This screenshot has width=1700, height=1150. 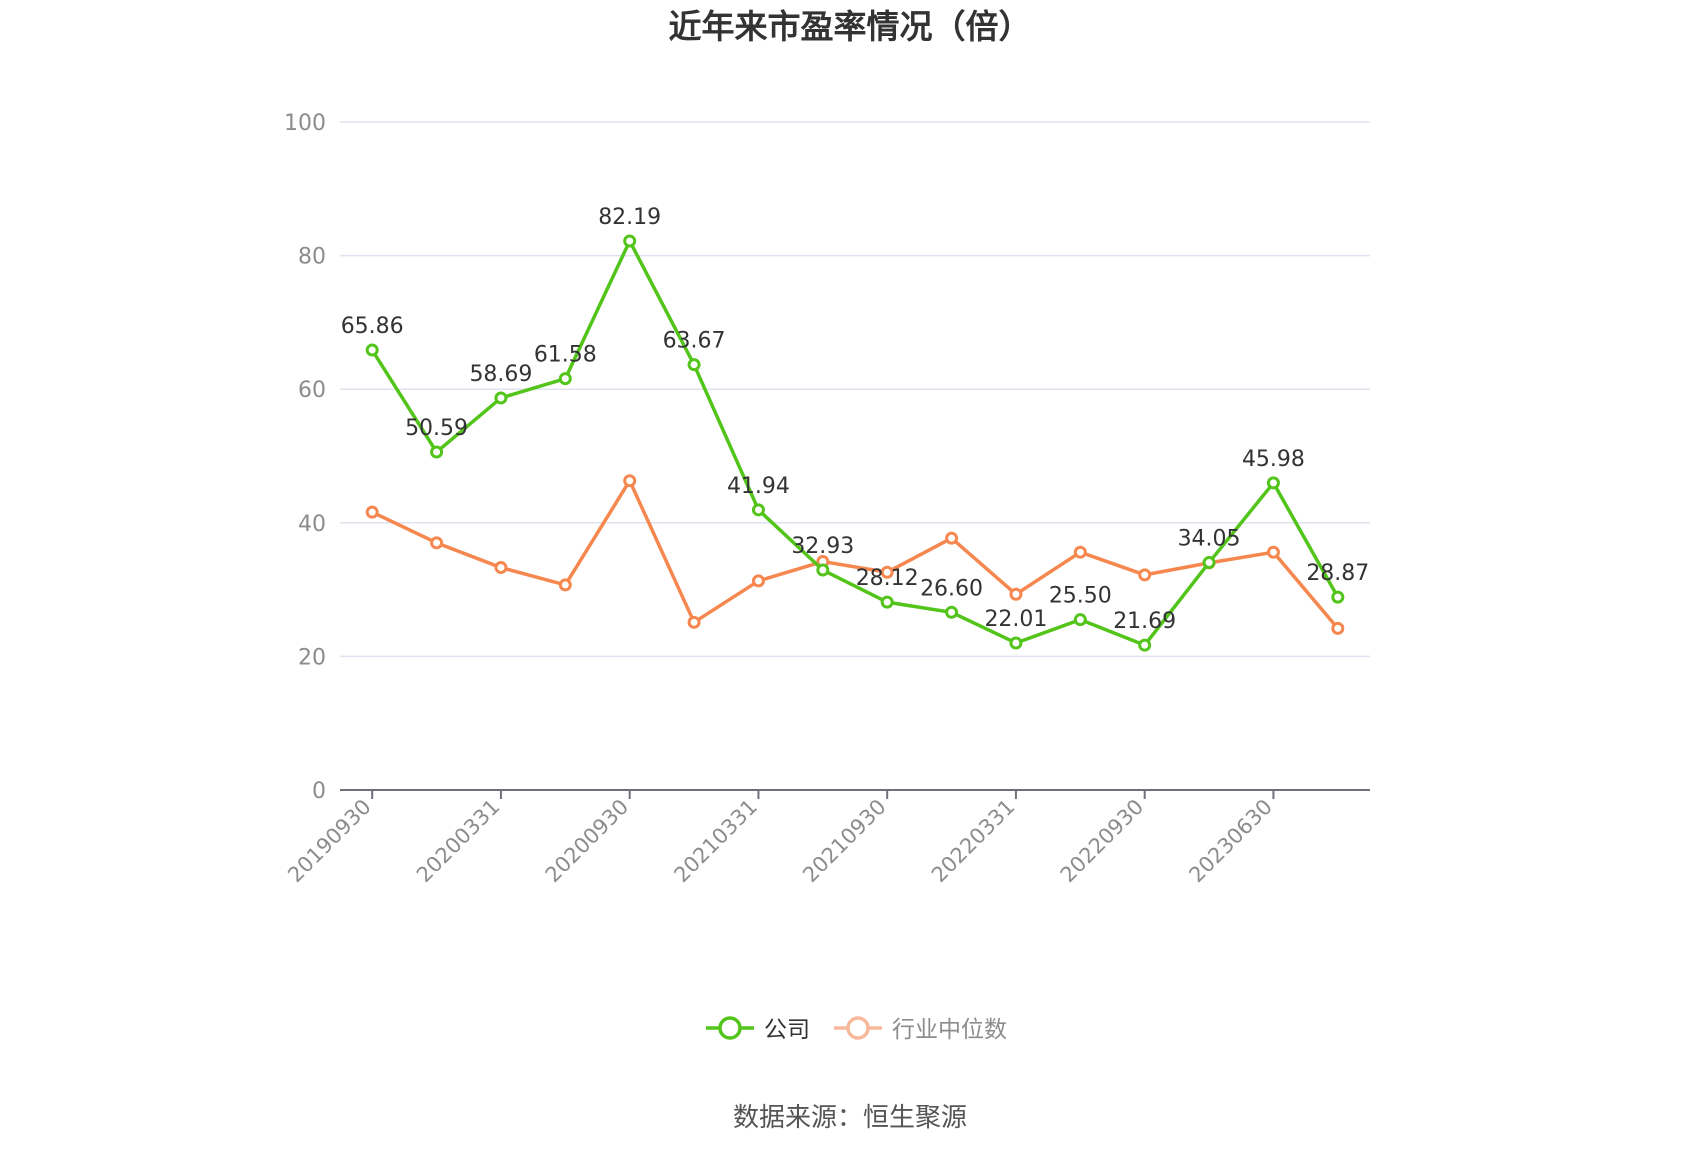 What do you see at coordinates (436, 428) in the screenshot?
I see `data-label: 50.59` at bounding box center [436, 428].